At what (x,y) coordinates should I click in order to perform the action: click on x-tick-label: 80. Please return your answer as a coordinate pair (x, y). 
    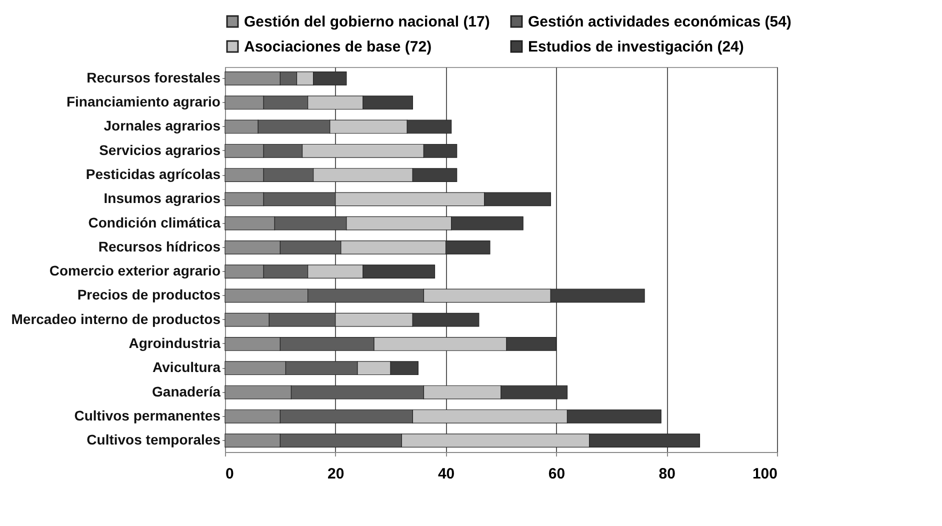
    Looking at the image, I should click on (667, 474).